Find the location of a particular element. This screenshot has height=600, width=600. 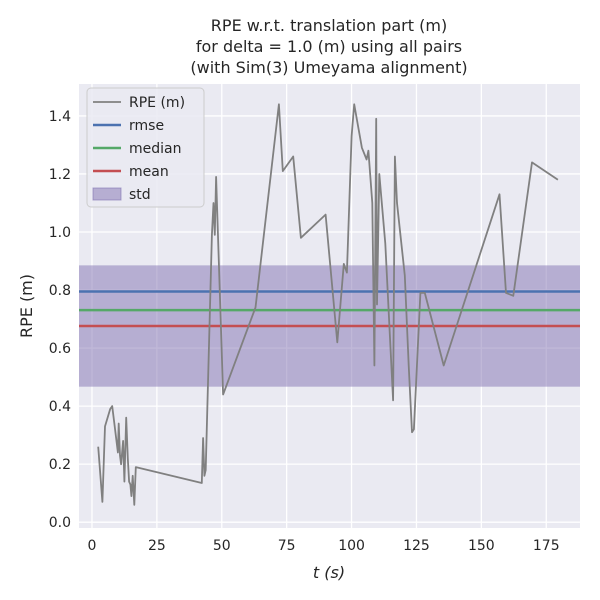

legend-box is located at coordinates (145, 147).